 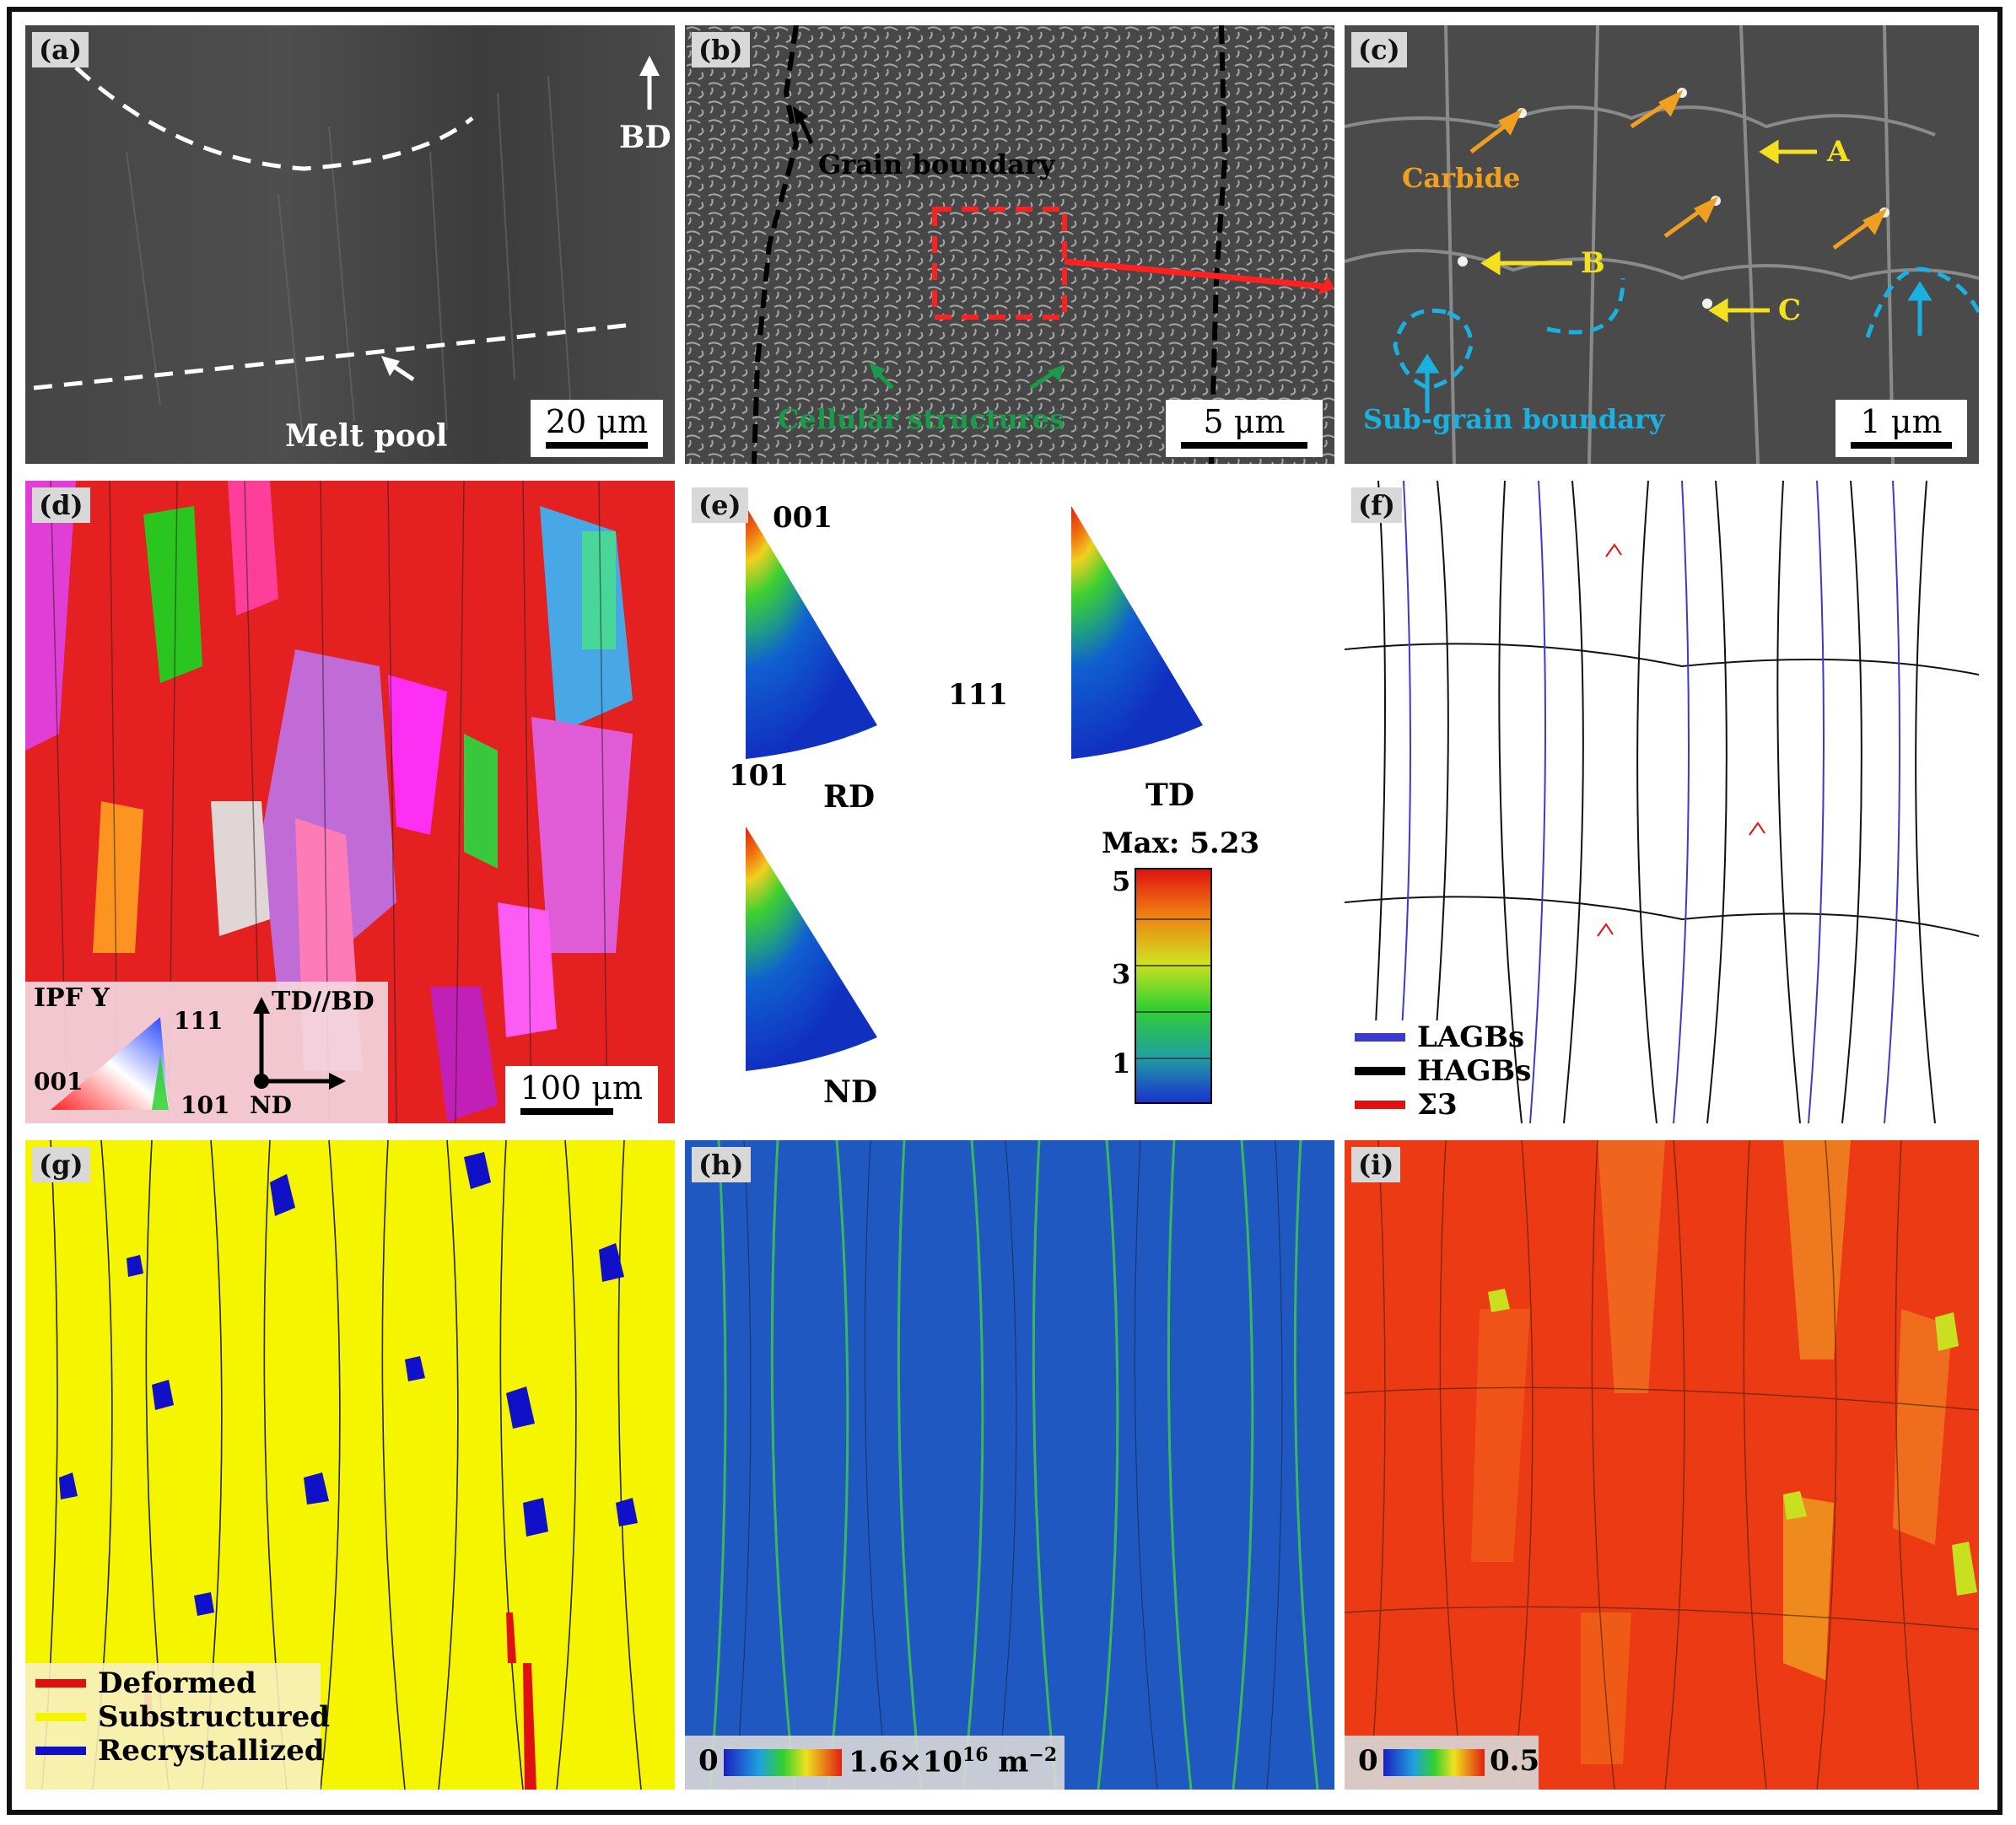 I want to click on ipf-y-label: IPF Y, so click(x=72, y=998).